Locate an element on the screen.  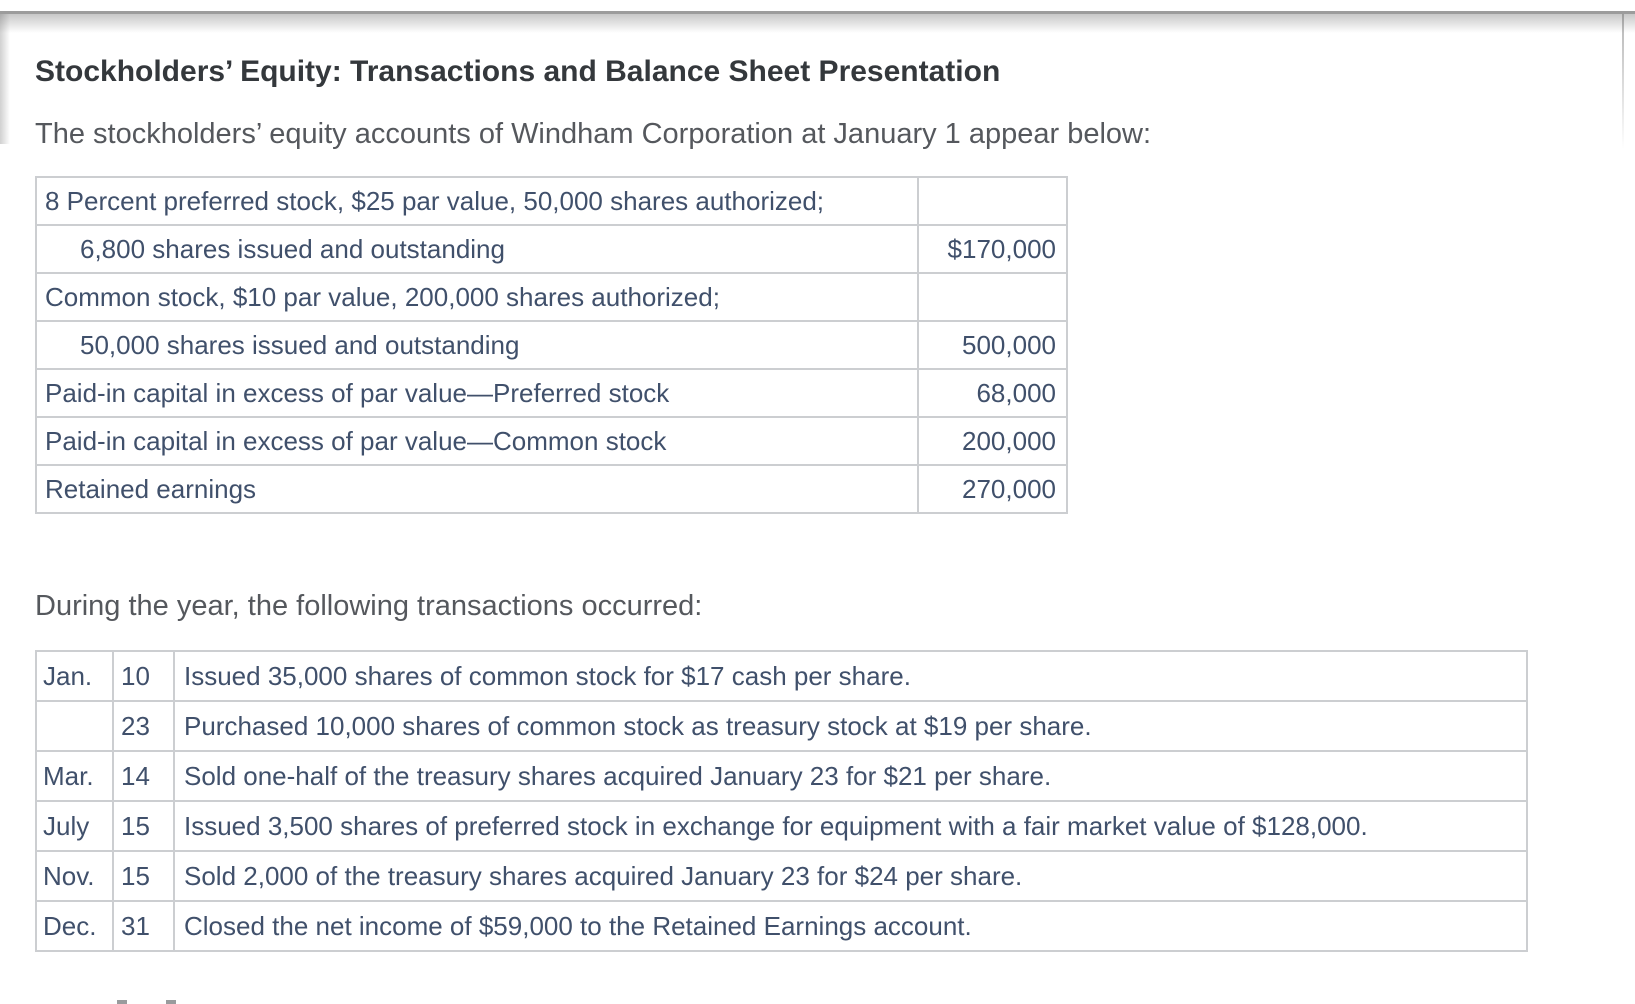
account-amount-cell: 270,000 is located at coordinates (992, 489).